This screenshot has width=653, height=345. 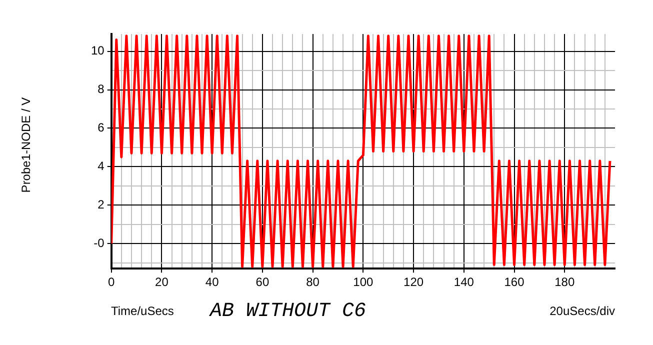 What do you see at coordinates (263, 282) in the screenshot?
I see `x-tick-label: 60` at bounding box center [263, 282].